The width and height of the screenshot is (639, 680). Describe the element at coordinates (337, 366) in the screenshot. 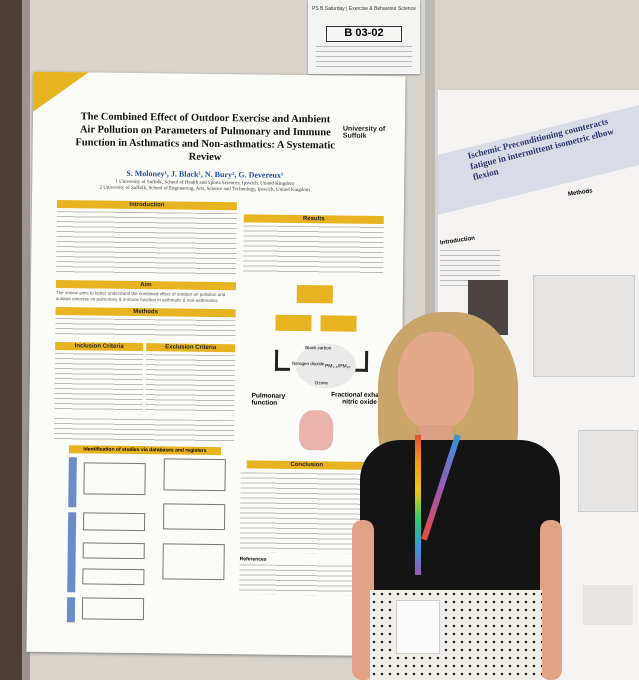

I see `pm-label: PM₂.₅/PM₁₀` at that location.